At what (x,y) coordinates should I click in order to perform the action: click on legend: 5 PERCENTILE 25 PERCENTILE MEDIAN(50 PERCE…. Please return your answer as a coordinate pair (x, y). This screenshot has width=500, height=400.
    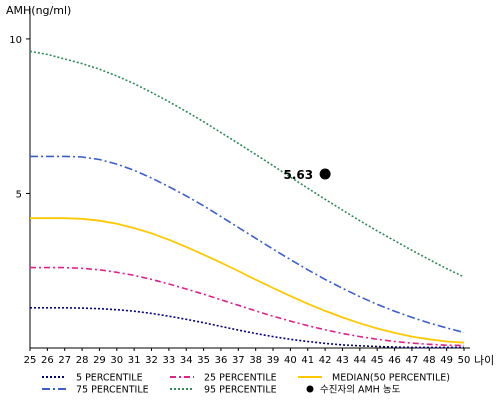
    Looking at the image, I should click on (246, 384).